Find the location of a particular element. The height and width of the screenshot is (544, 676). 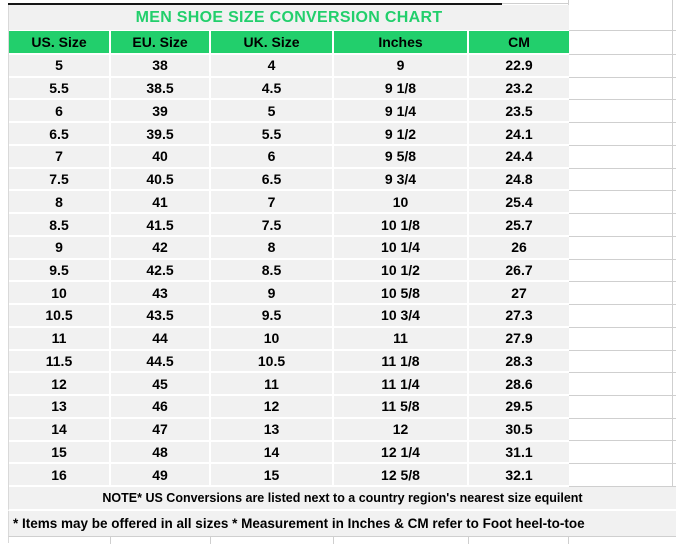

cell-us-size: 8 is located at coordinates (60, 202).